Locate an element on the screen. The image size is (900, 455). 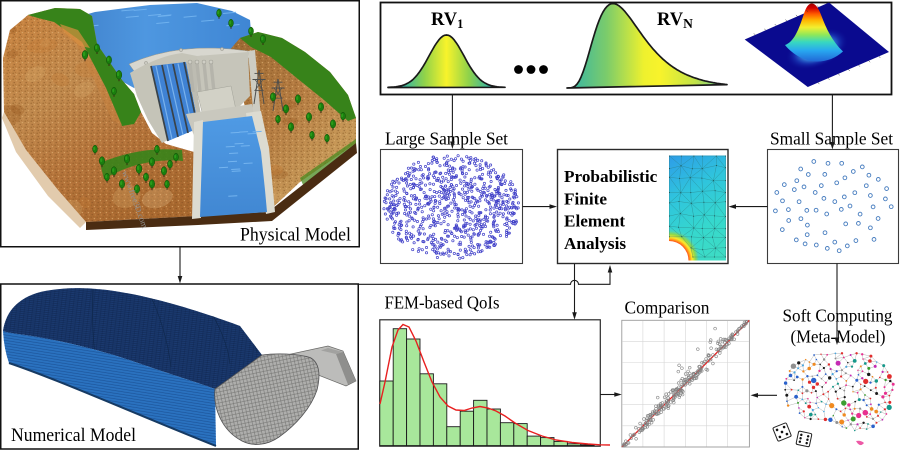
svg-text: Finite is located at coordinates (585, 198).